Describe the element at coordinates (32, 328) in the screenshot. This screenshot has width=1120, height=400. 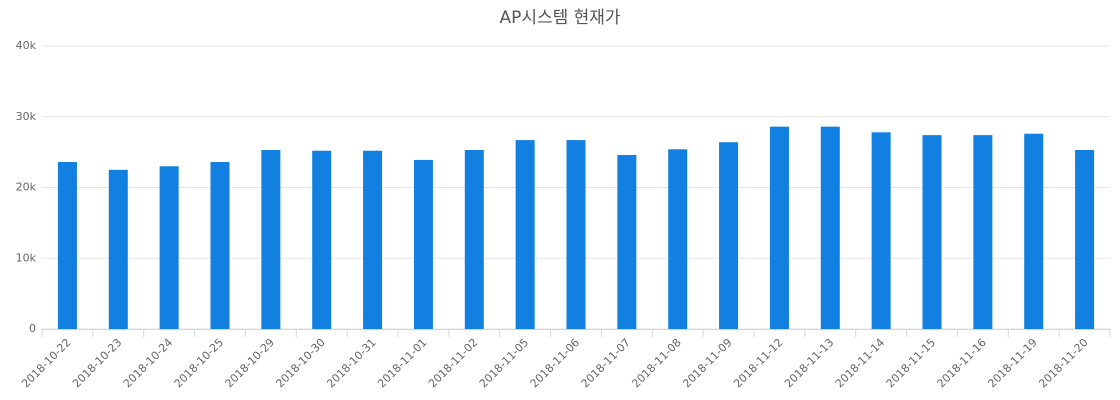
I see `y-tick-label: 0` at that location.